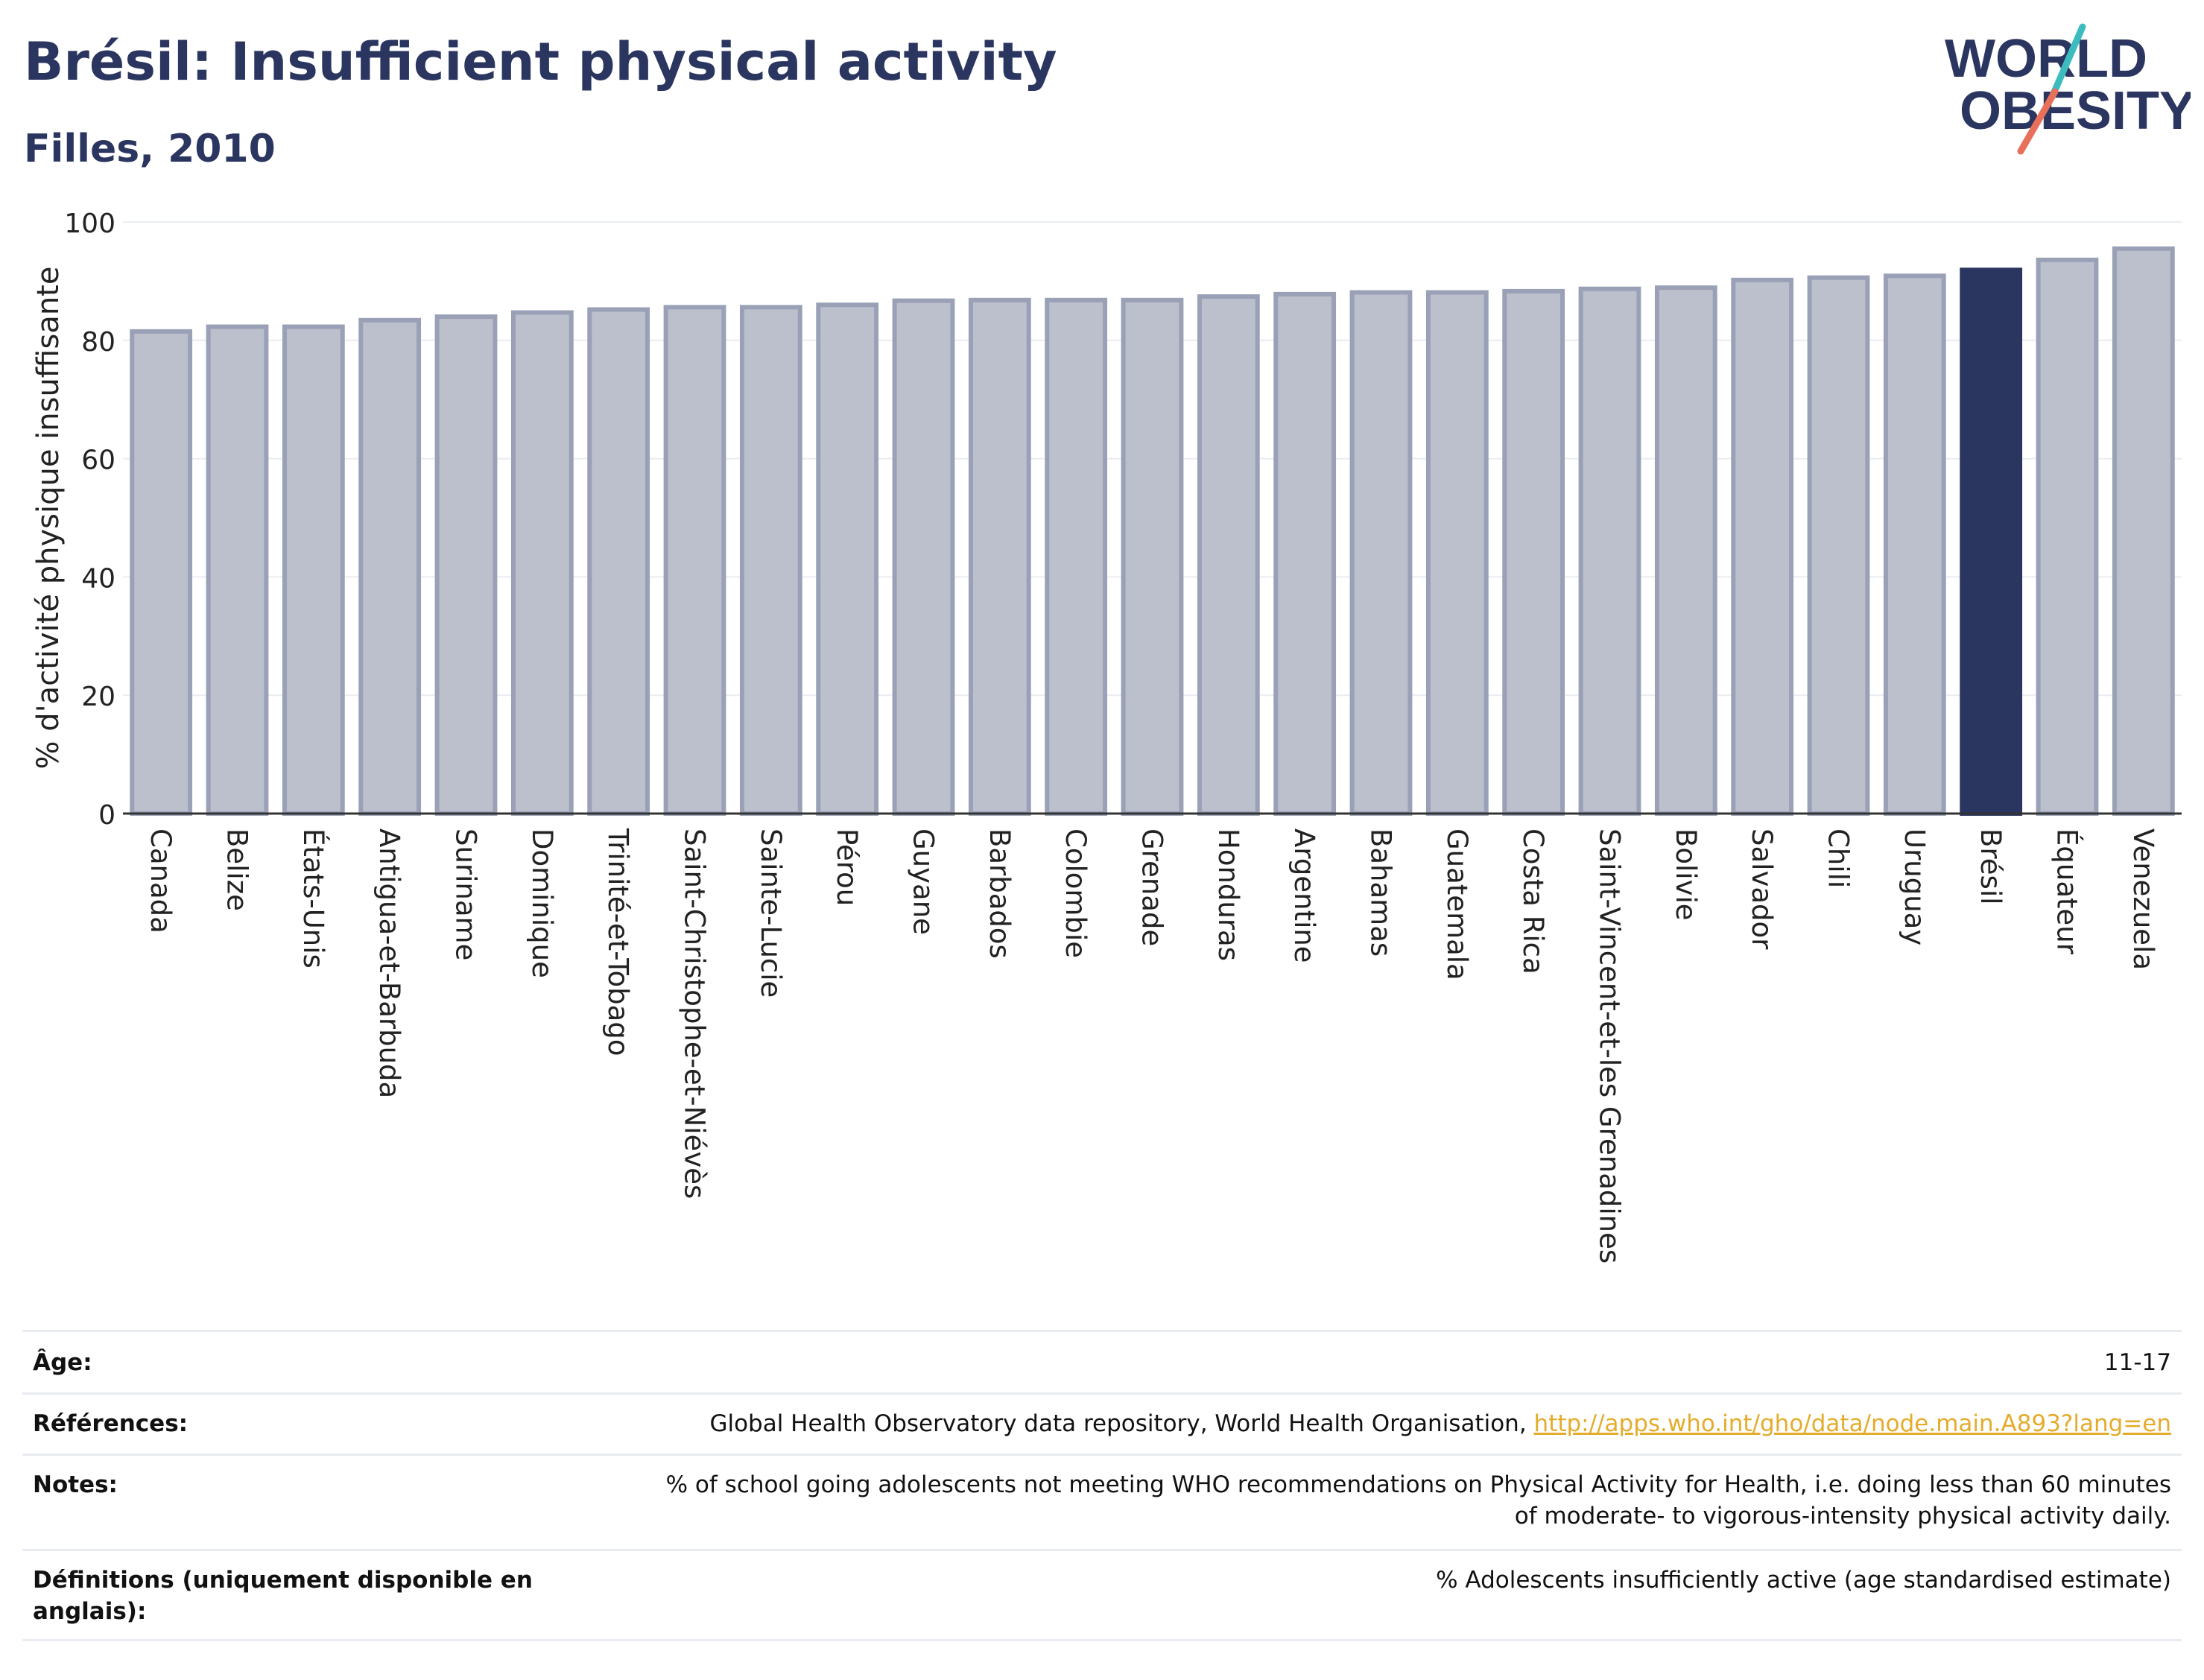  What do you see at coordinates (1304, 895) in the screenshot?
I see `x-tick-label: Argentine` at bounding box center [1304, 895].